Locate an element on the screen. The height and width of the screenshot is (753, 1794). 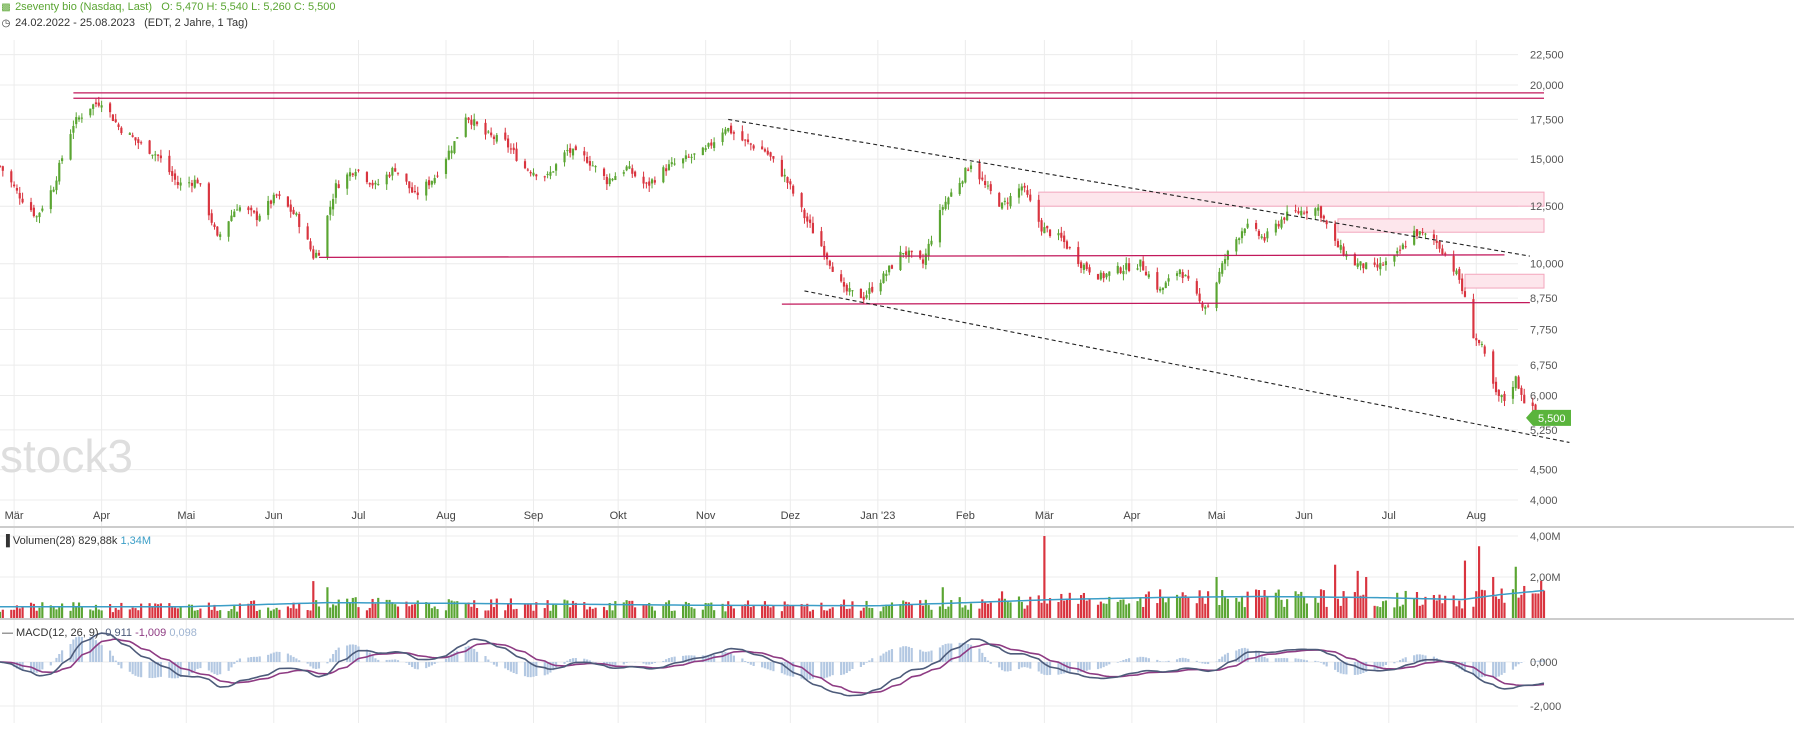
month-tick-label: Apr is located at coordinates (1131, 516).